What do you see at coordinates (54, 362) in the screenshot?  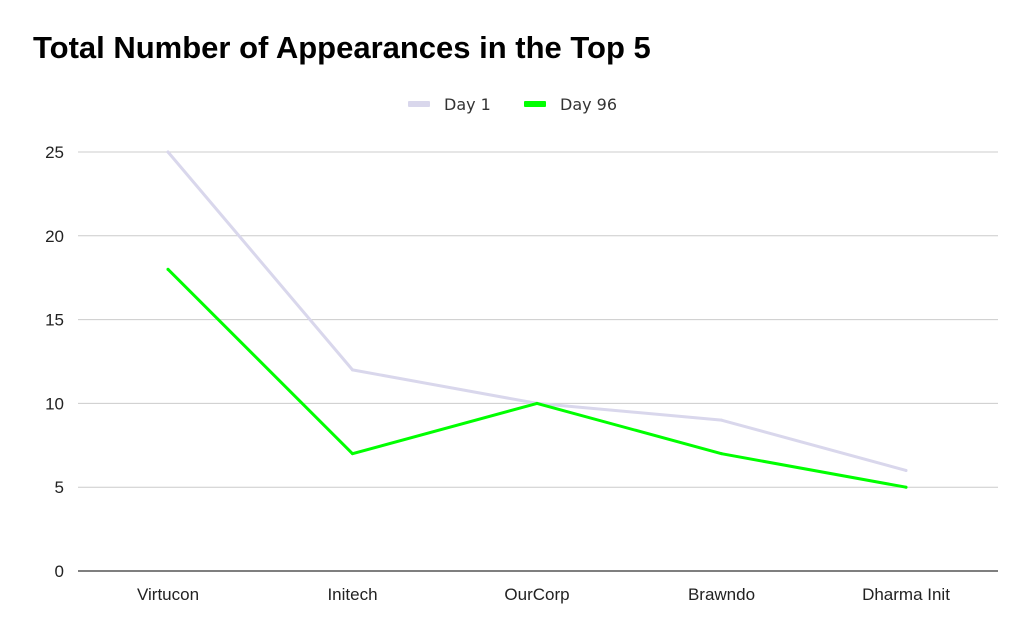 I see `y-axis: 0 5 10 15 20 25` at bounding box center [54, 362].